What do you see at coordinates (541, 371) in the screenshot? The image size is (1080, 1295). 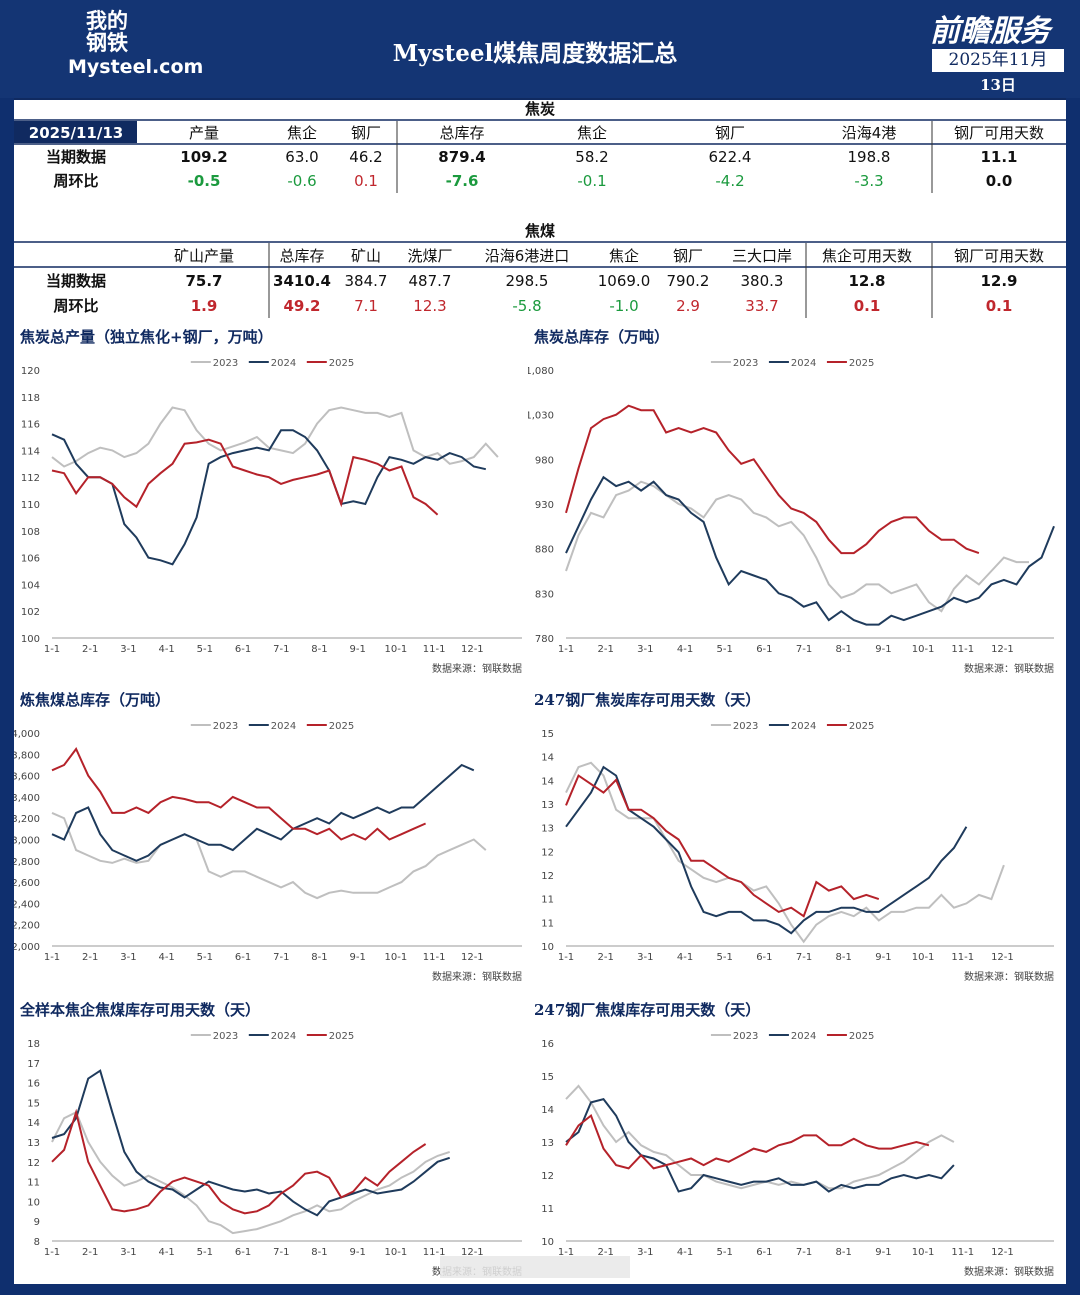 I see `y-tick-label: 1,080` at bounding box center [541, 371].